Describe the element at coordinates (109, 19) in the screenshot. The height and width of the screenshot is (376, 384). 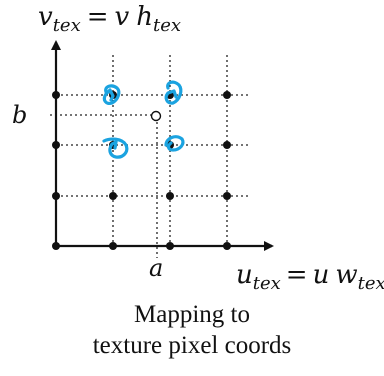
I see `v-axis-title: vtex = v htex` at that location.